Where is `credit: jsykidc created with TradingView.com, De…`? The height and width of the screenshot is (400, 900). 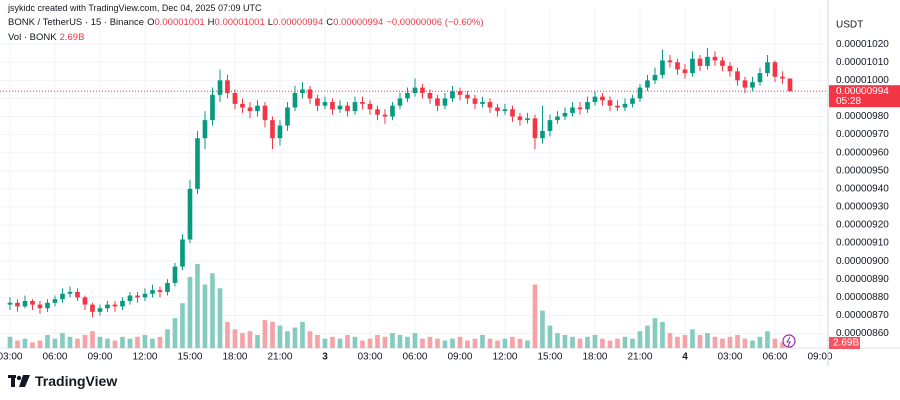
credit: jsykidc created with TradingView.com, De… is located at coordinates (135, 8).